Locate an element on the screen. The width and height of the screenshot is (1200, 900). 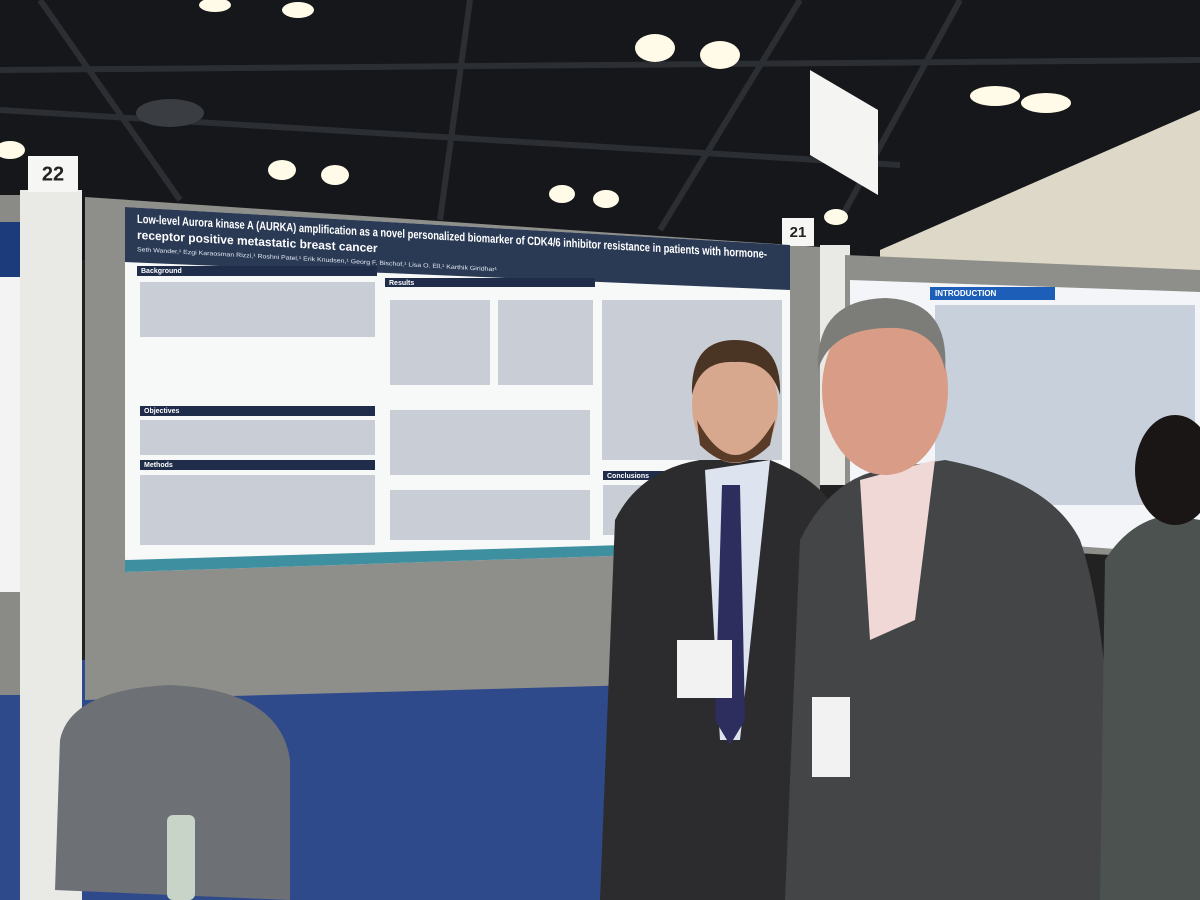
section-heading: Background is located at coordinates (161, 271).